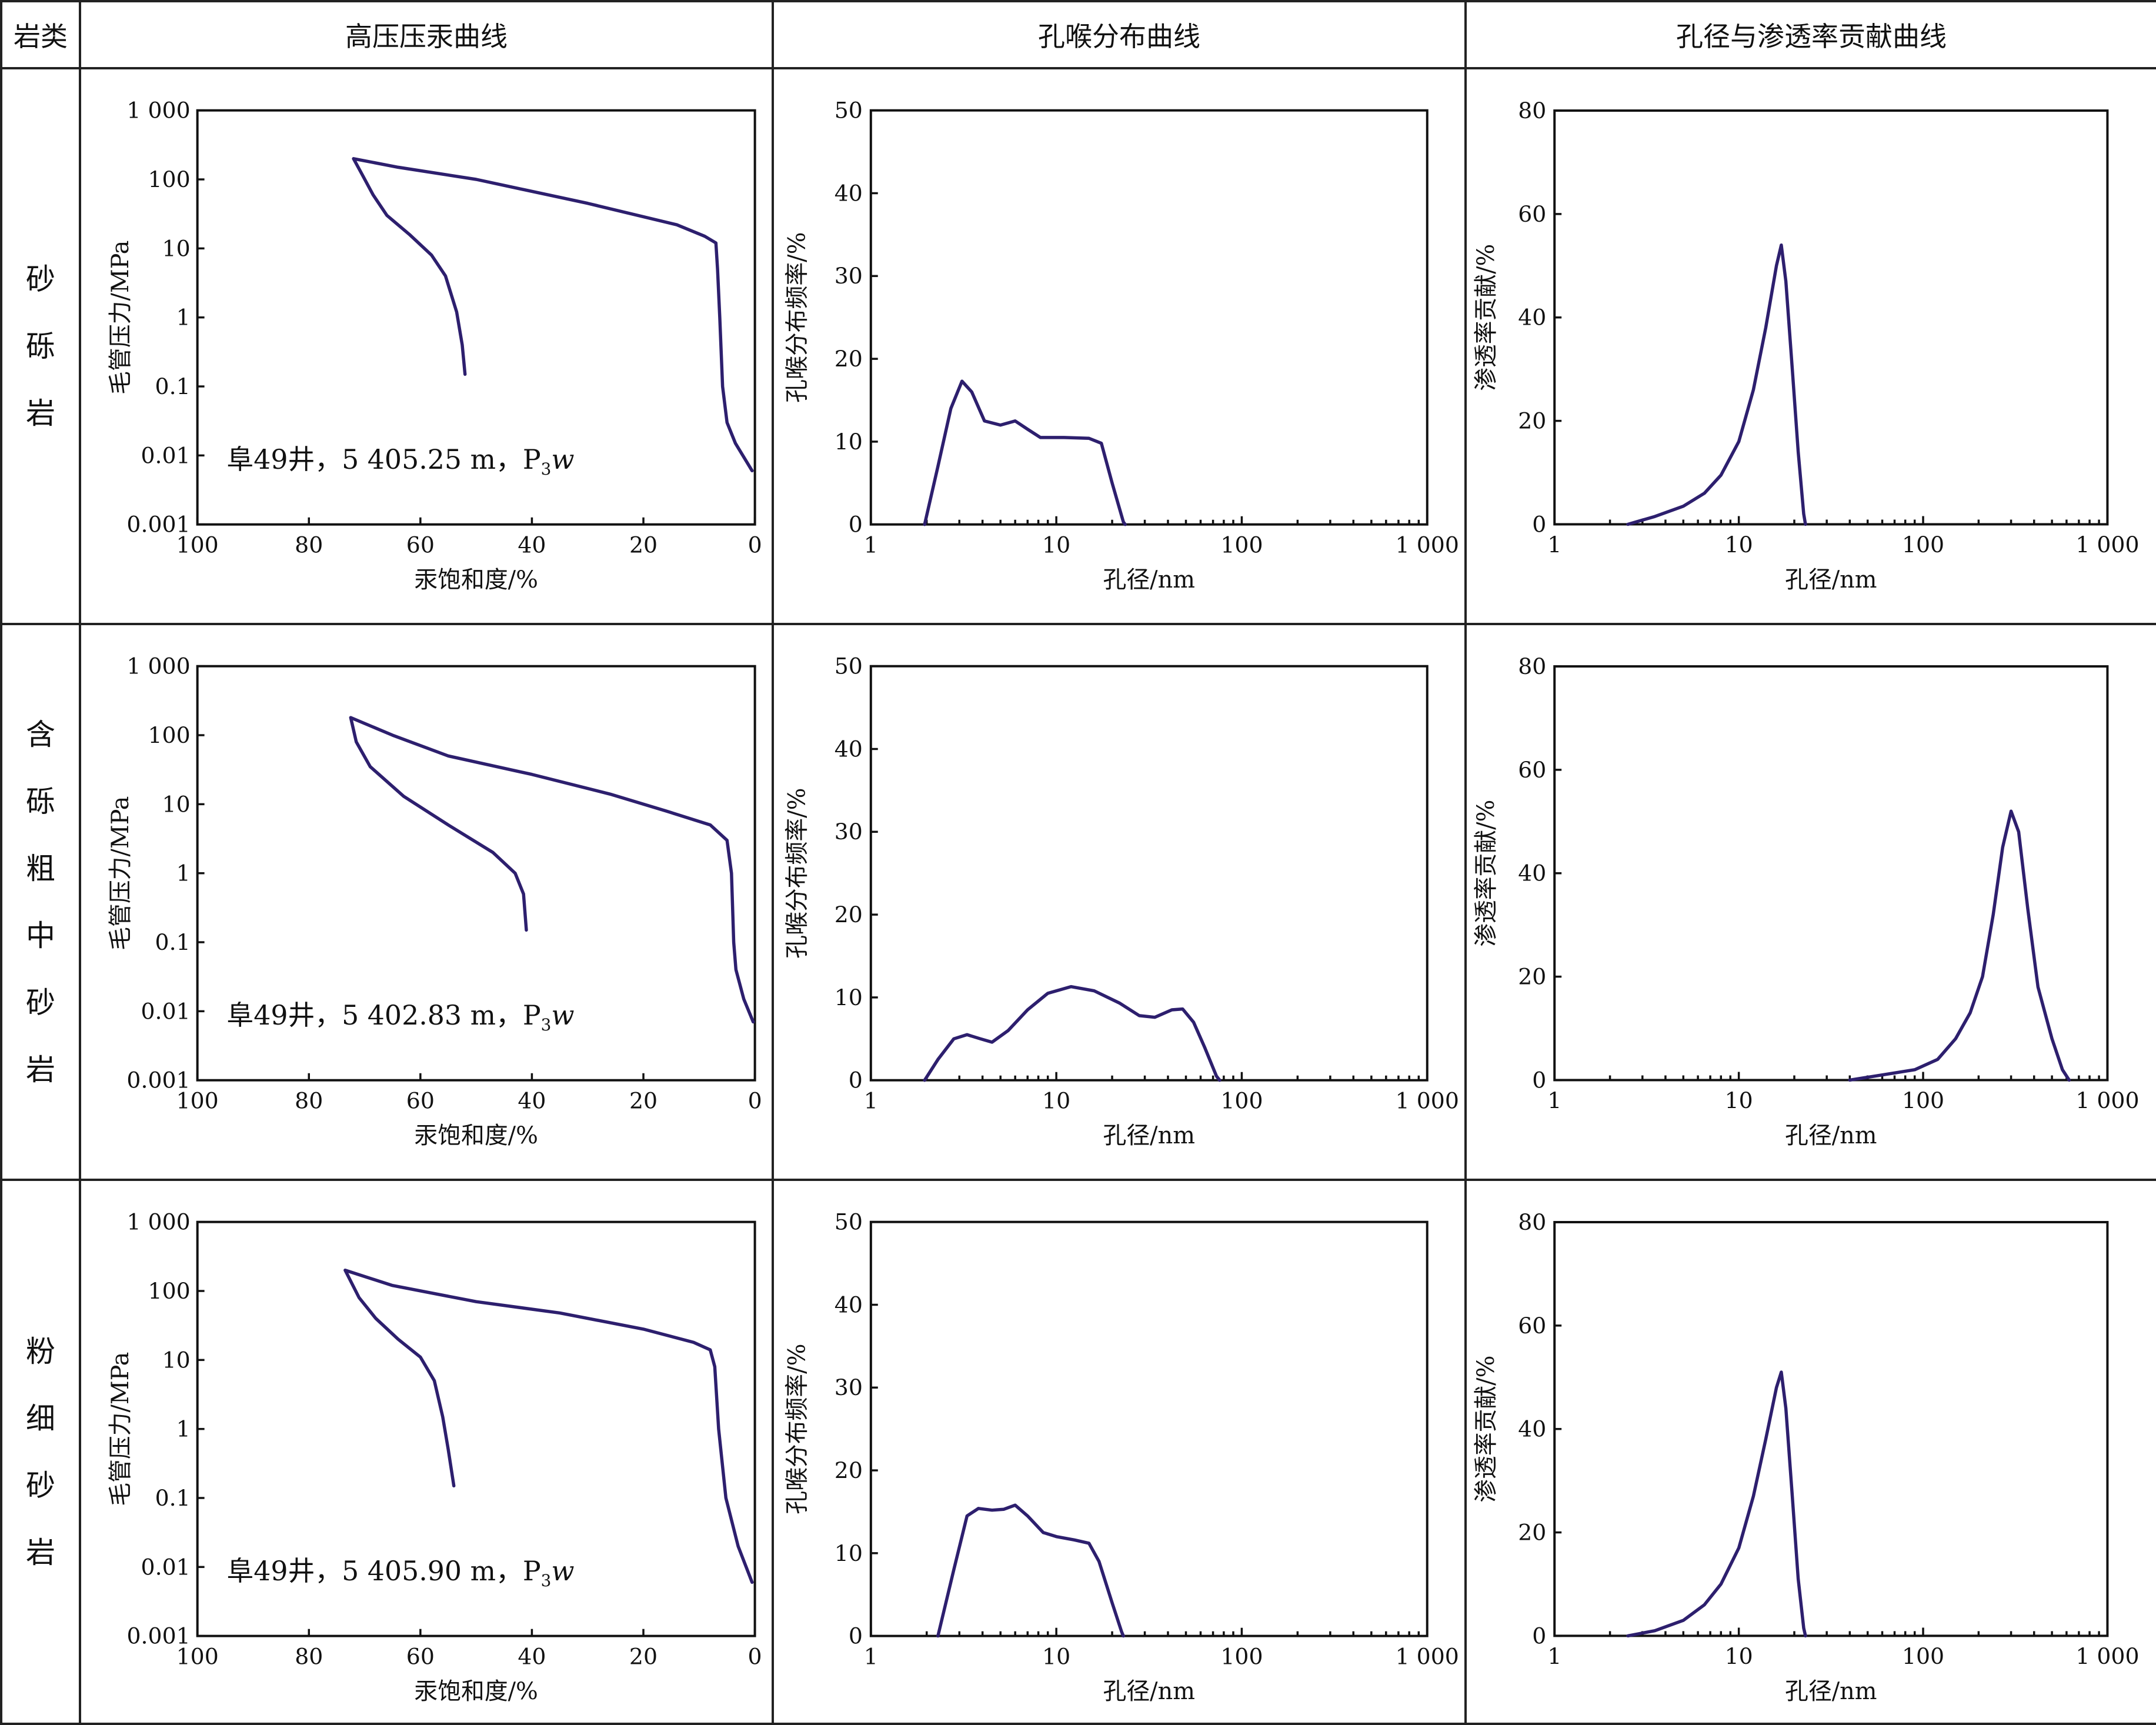 Image resolution: width=2156 pixels, height=1725 pixels. Describe the element at coordinates (41, 734) in the screenshot. I see `row-label-char: 含` at that location.